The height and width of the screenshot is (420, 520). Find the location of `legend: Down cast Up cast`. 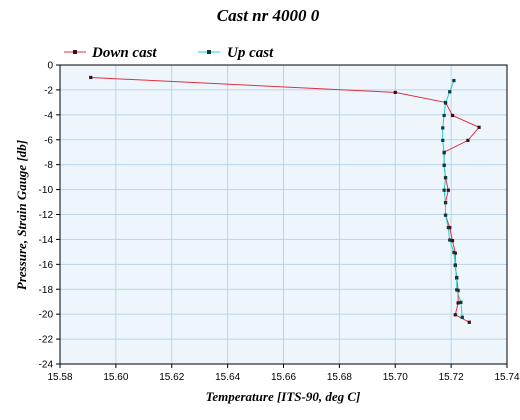

legend: Down cast Up cast is located at coordinates (169, 53).